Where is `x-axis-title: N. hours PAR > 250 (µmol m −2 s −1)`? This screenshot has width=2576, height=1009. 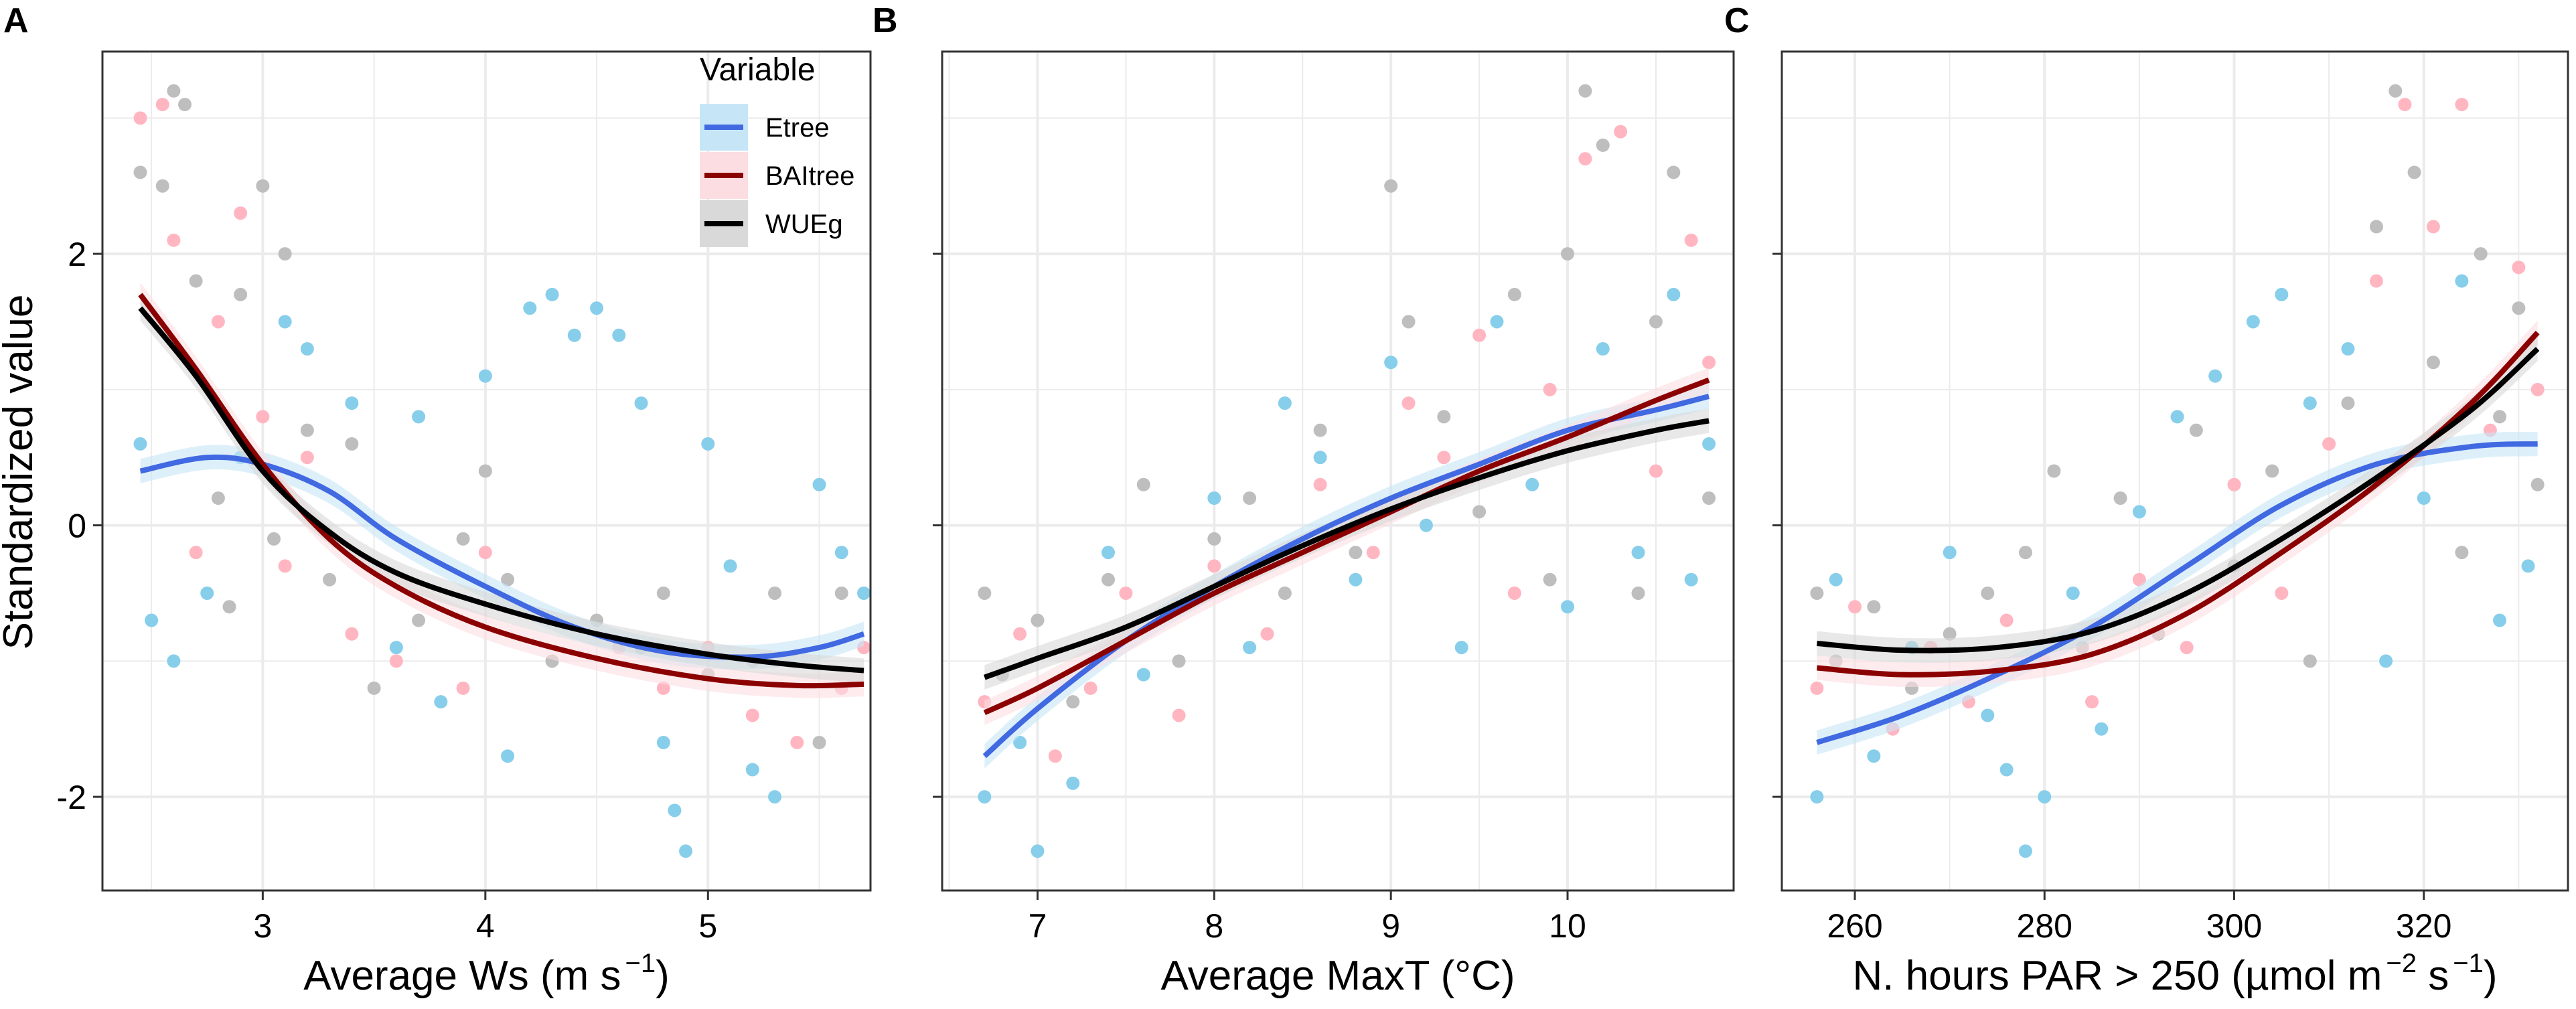 x-axis-title: N. hours PAR > 250 (µmol m −2 s −1) is located at coordinates (2174, 974).